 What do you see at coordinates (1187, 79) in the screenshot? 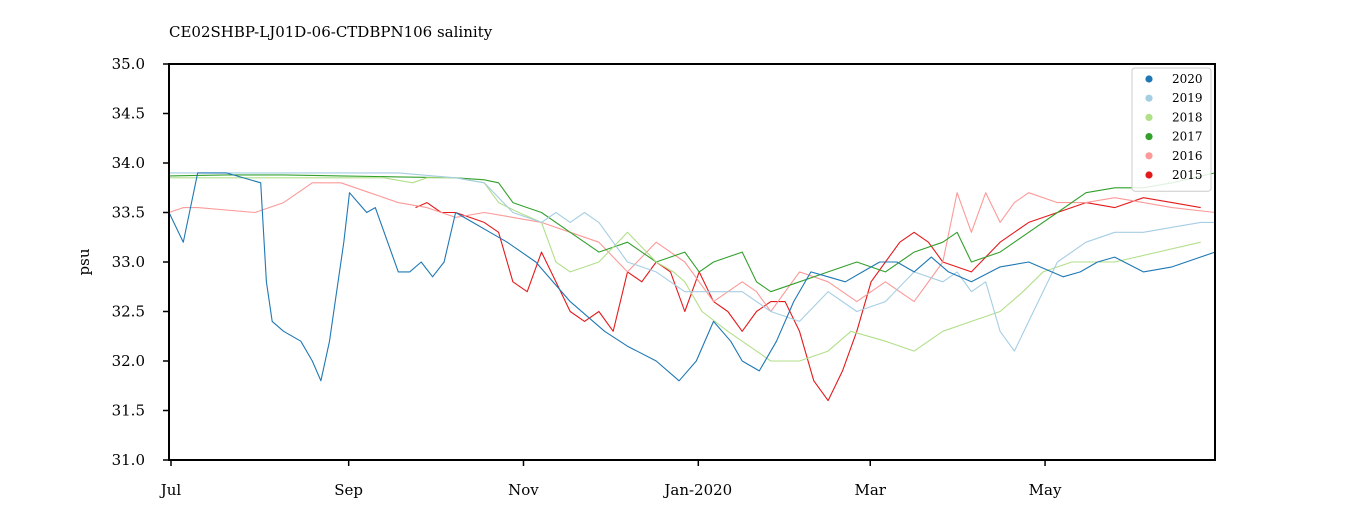
I see `legend-label: 2020` at bounding box center [1187, 79].